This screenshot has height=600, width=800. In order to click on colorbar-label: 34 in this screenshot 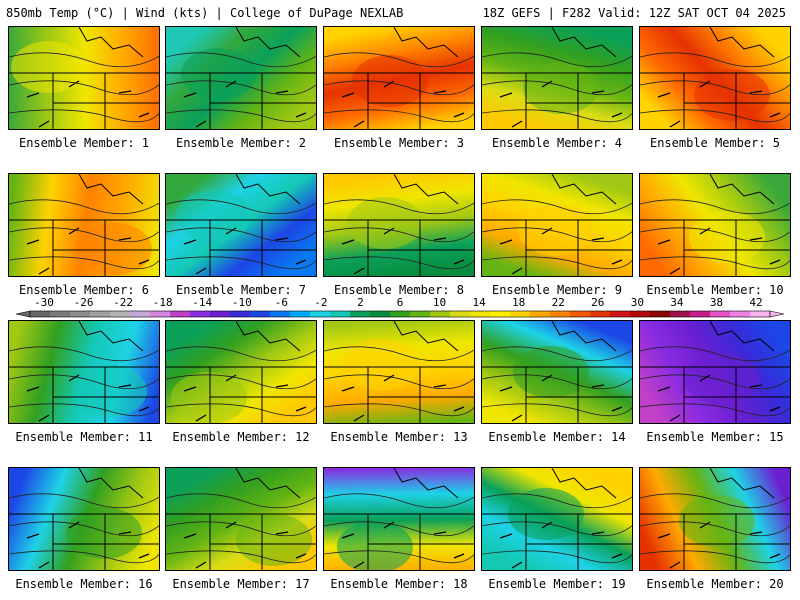, I will do `click(677, 302)`.